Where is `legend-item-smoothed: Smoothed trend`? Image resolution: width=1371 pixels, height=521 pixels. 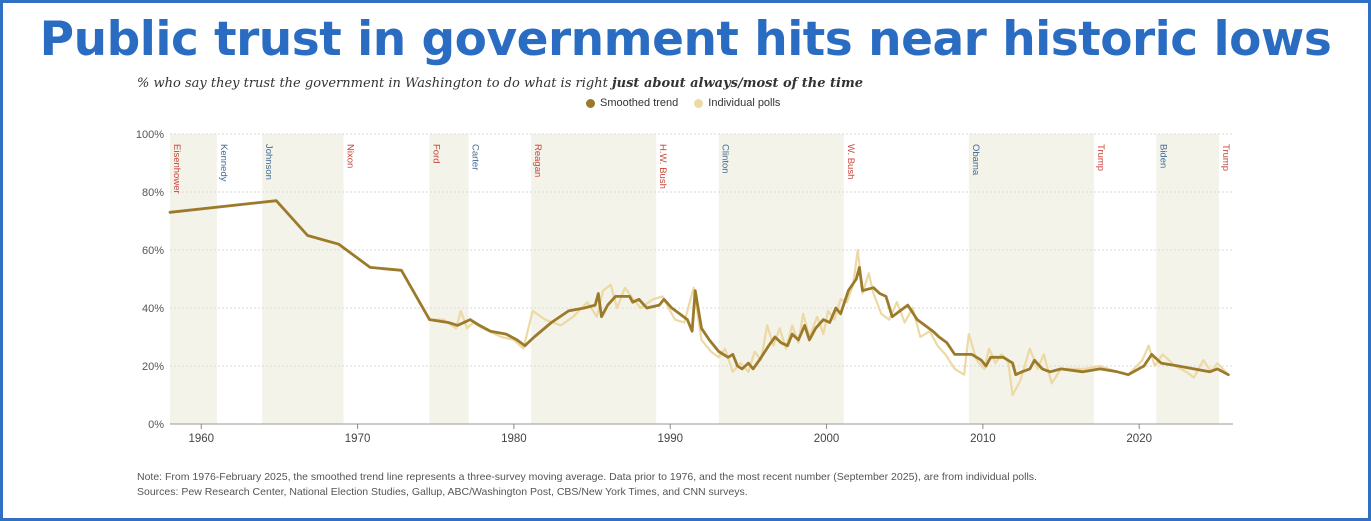
legend-item-smoothed: Smoothed trend is located at coordinates (632, 103).